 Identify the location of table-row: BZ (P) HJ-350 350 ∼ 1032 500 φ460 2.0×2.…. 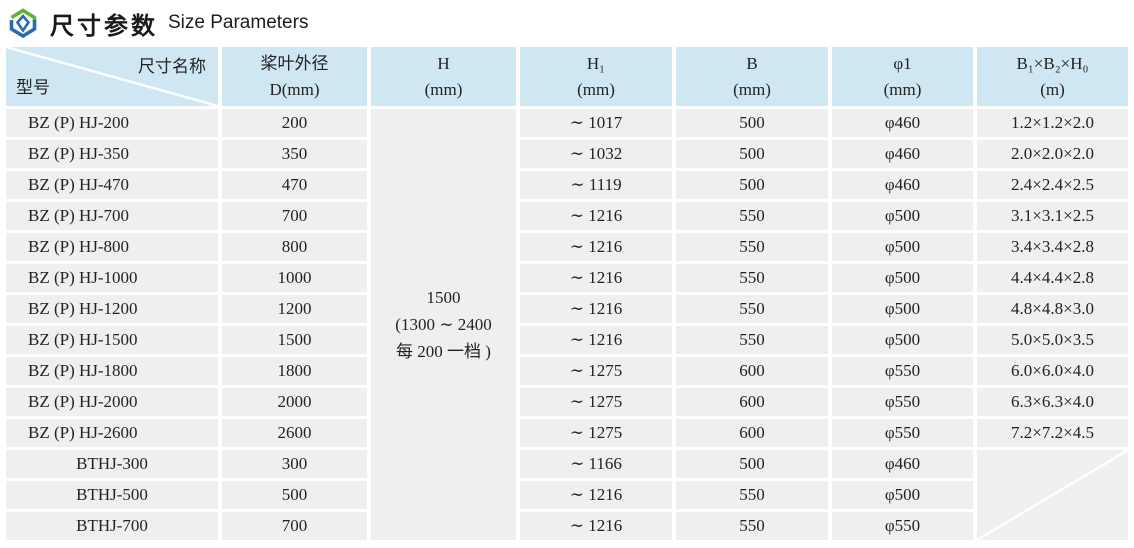
(567, 154).